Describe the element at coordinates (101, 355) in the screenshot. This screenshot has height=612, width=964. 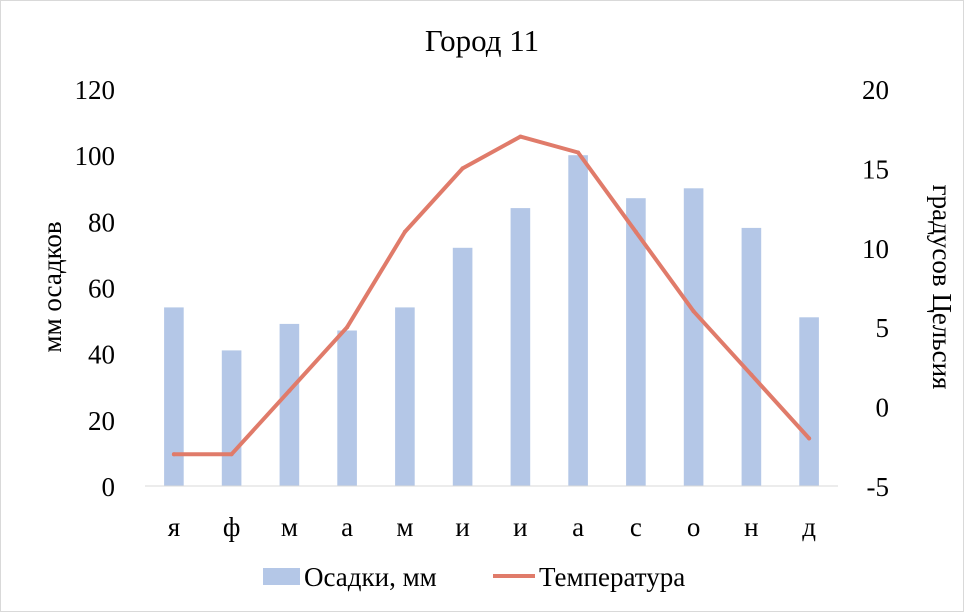
I see `y-left-tick-label: 40` at that location.